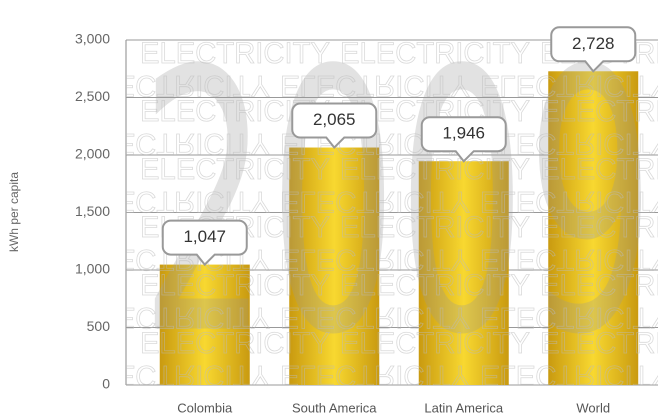 The width and height of the screenshot is (658, 420). I want to click on y-tick-label: 2,000, so click(92, 154).